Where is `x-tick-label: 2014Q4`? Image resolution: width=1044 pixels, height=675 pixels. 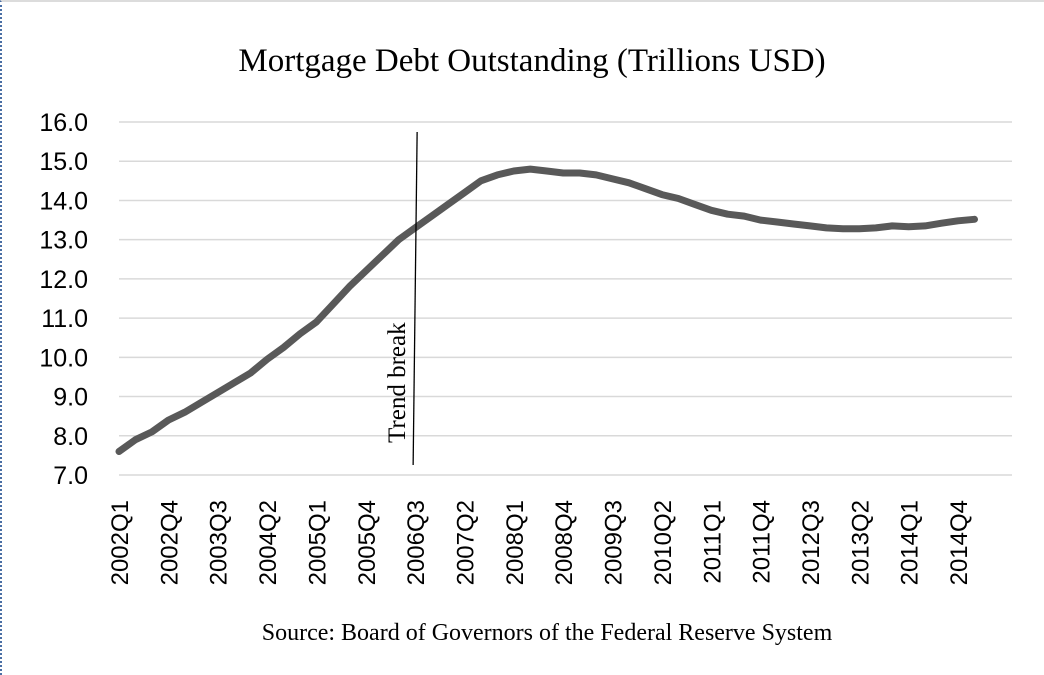 x-tick-label: 2014Q4 is located at coordinates (959, 542).